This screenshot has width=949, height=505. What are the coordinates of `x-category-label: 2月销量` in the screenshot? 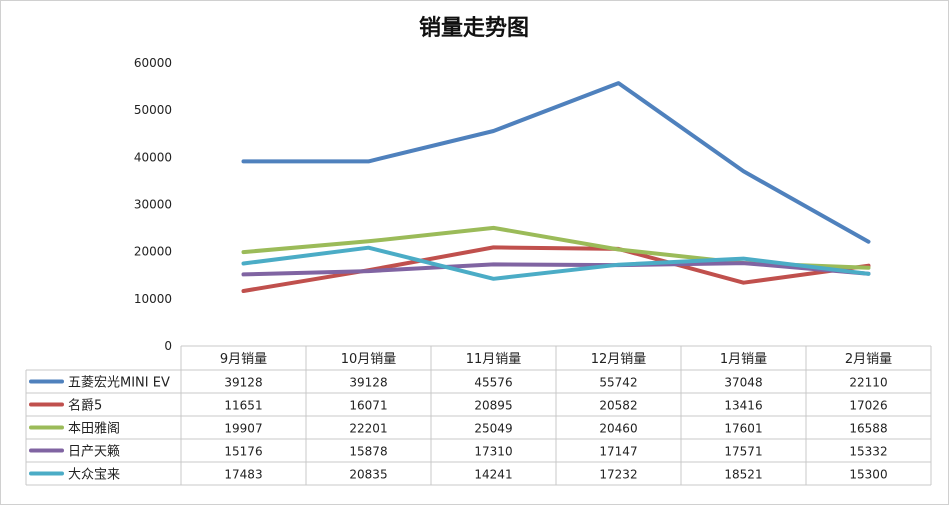 It's located at (868, 359).